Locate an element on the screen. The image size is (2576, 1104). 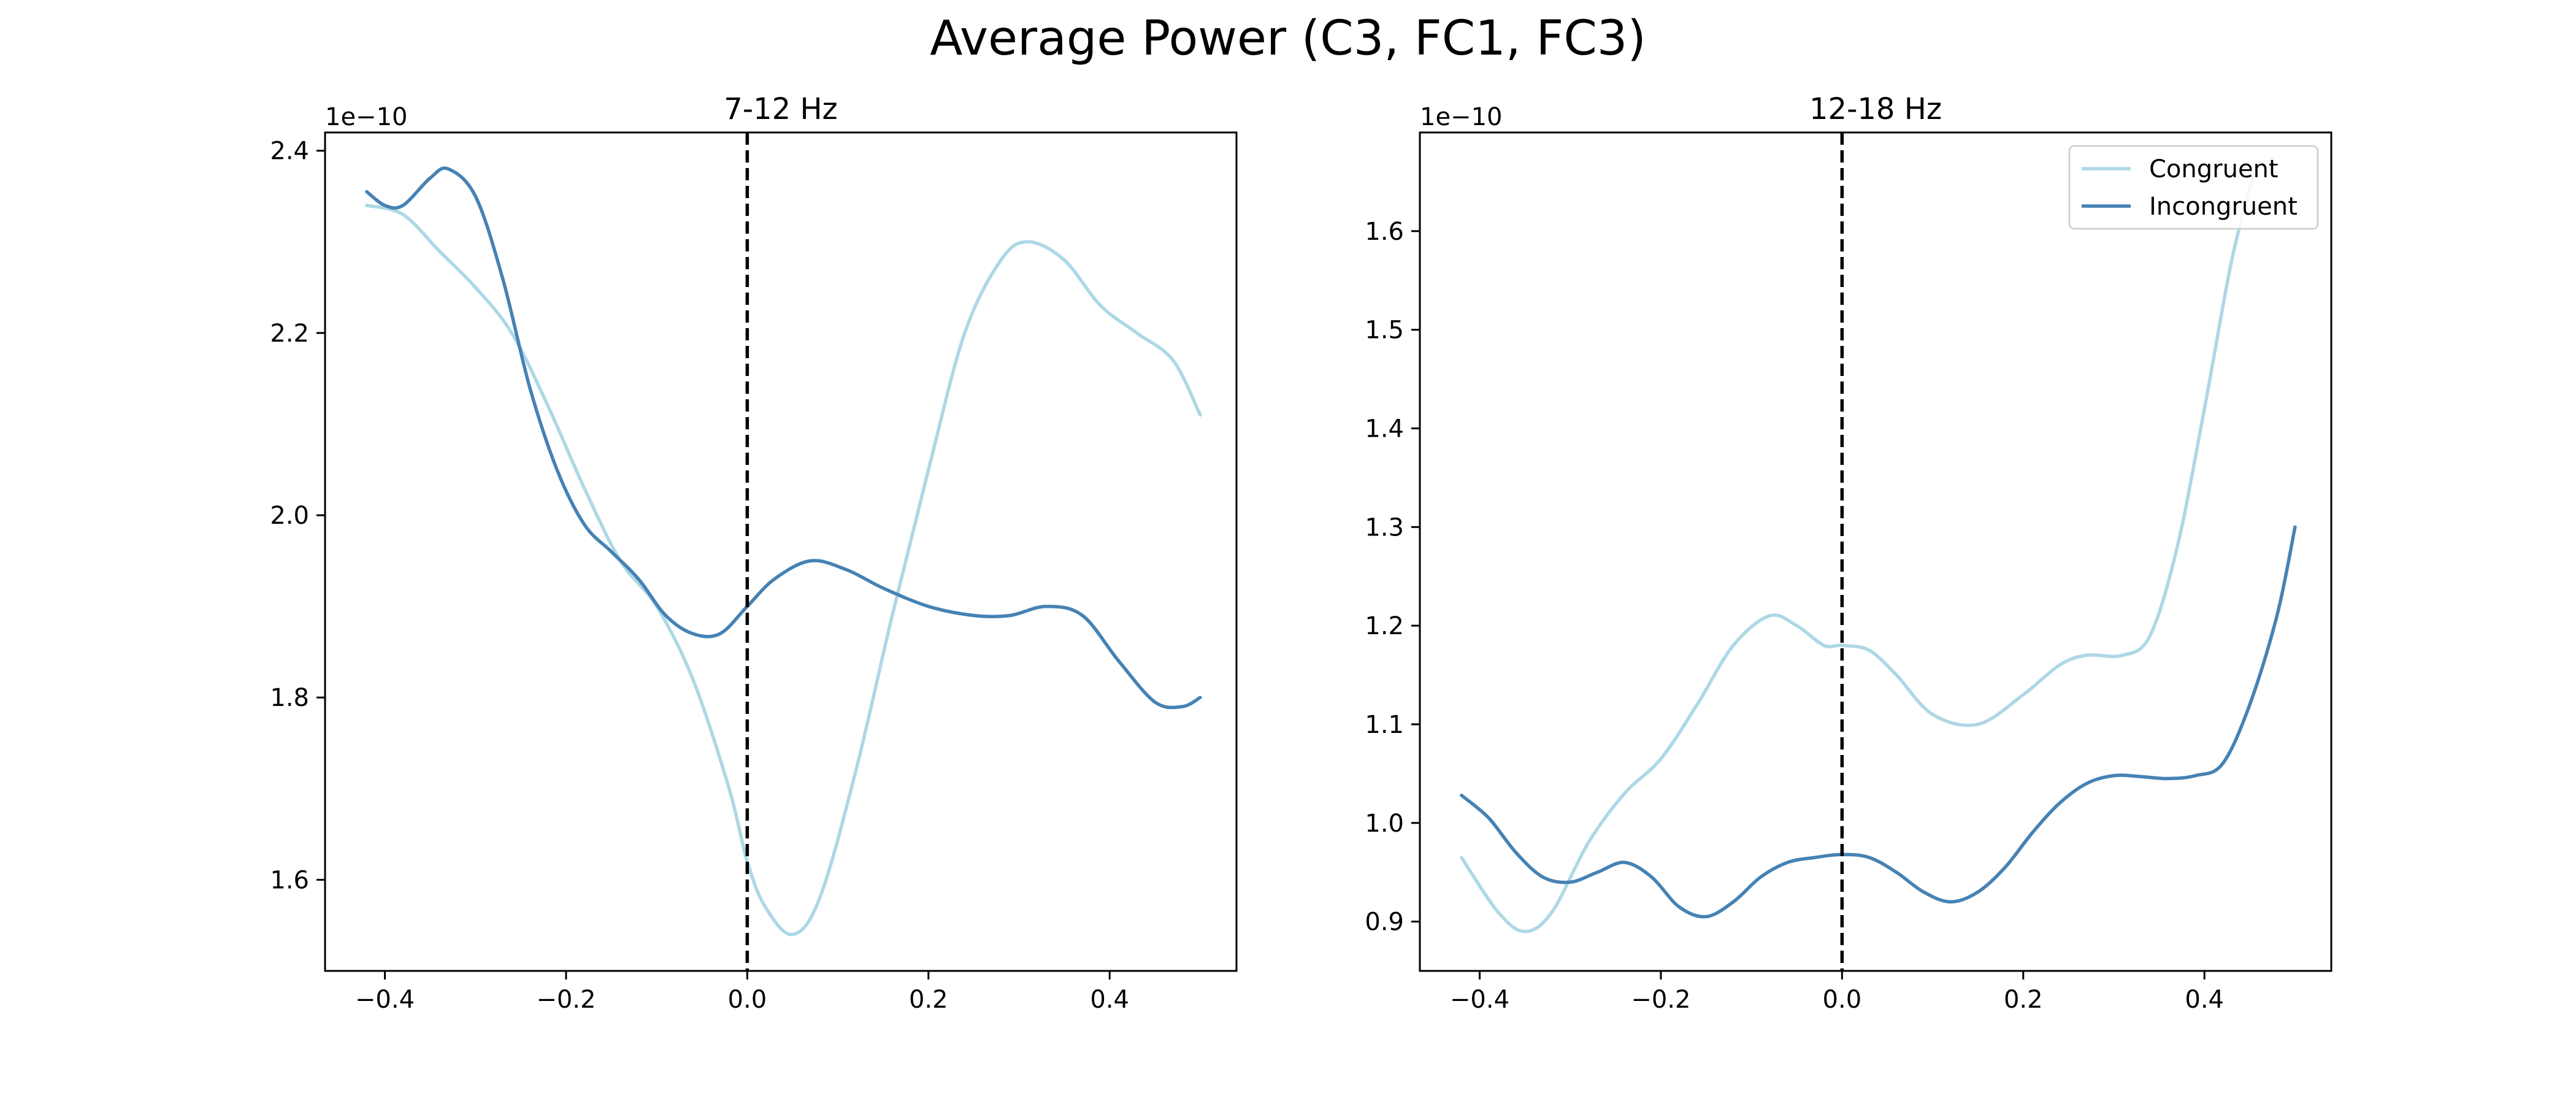
legend-box is located at coordinates (2193, 187).